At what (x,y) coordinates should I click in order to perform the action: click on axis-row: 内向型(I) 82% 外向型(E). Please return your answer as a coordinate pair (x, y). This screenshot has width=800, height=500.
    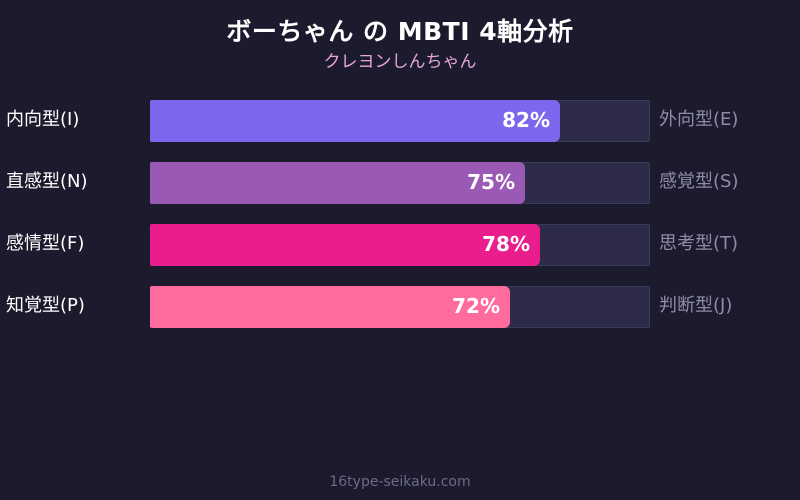
    Looking at the image, I should click on (400, 121).